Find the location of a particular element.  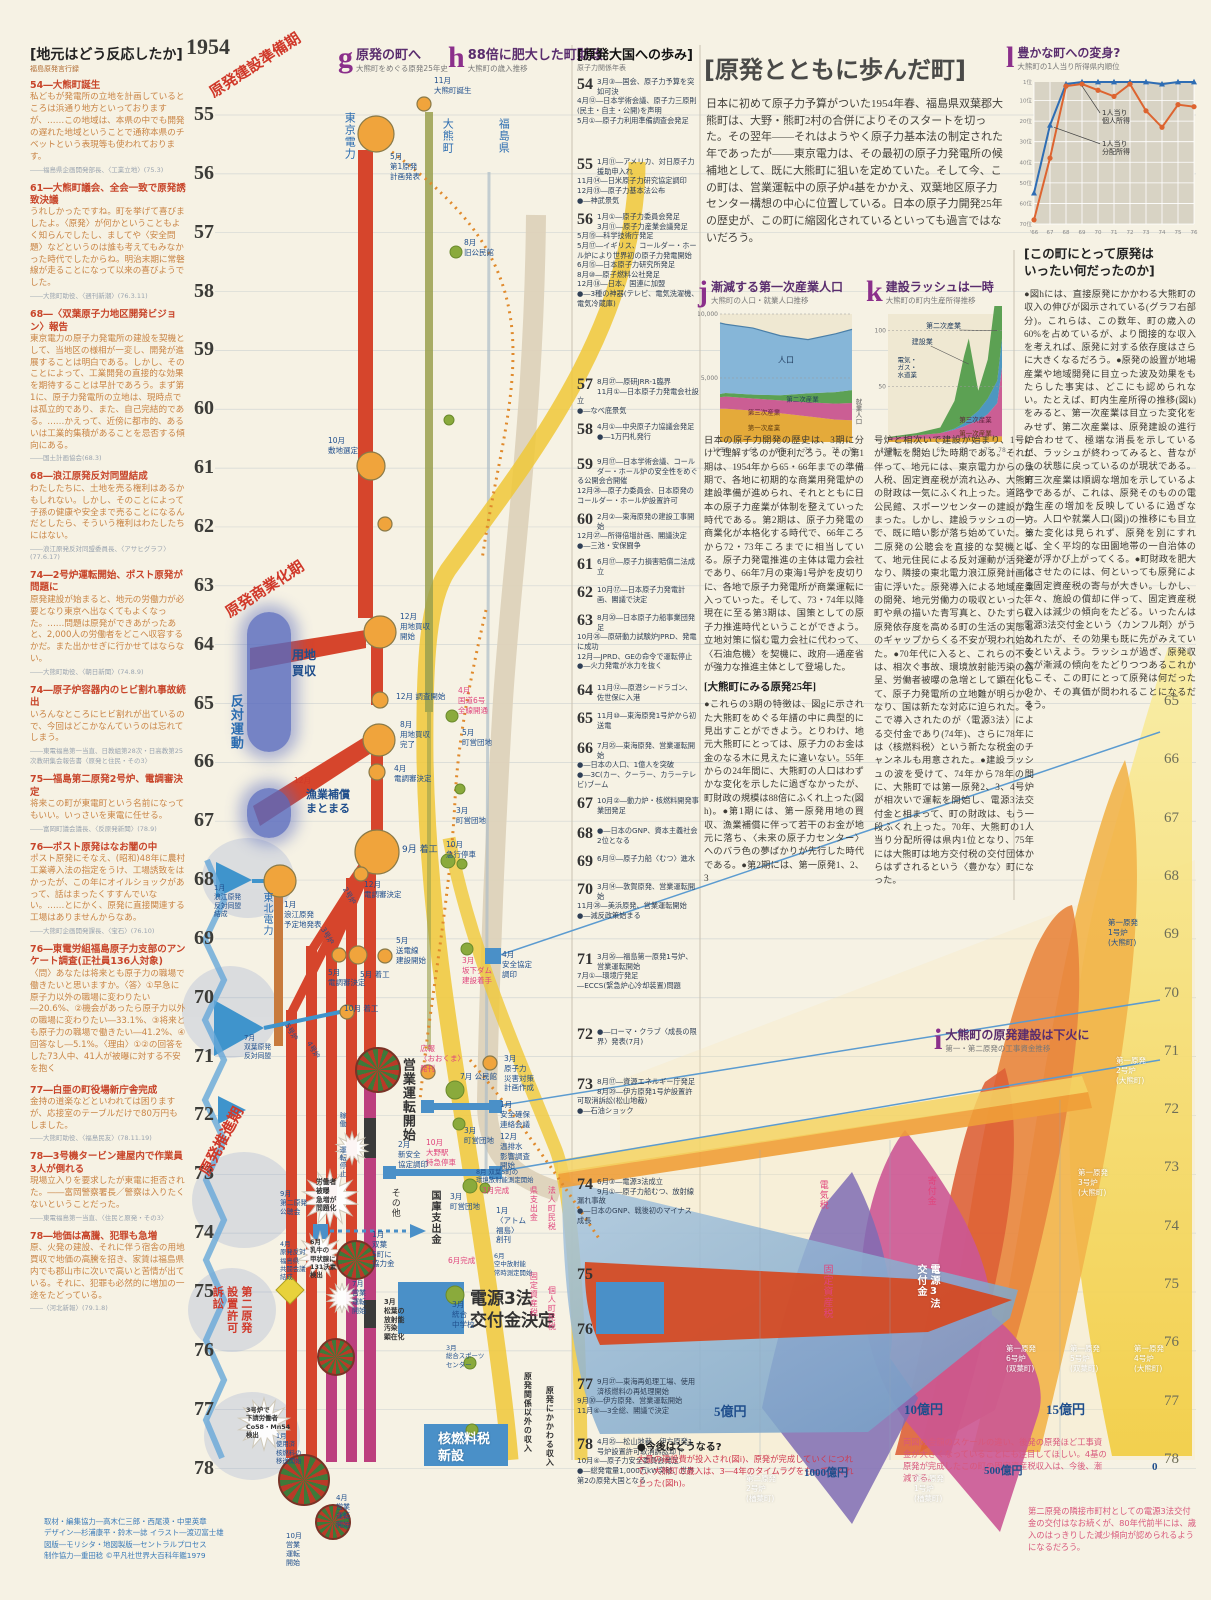

diagram-annotation: 5月 電調審決定 is located at coordinates (347, 977).